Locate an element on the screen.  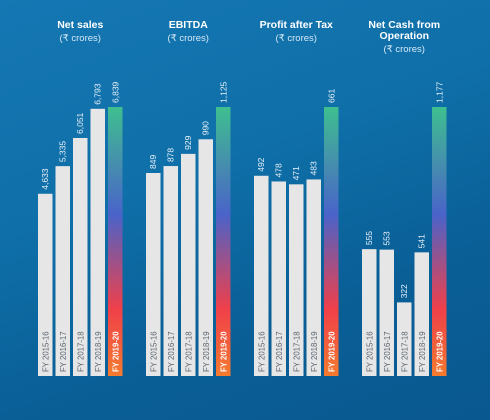
chart-title: Net Cash from is located at coordinates (404, 25).